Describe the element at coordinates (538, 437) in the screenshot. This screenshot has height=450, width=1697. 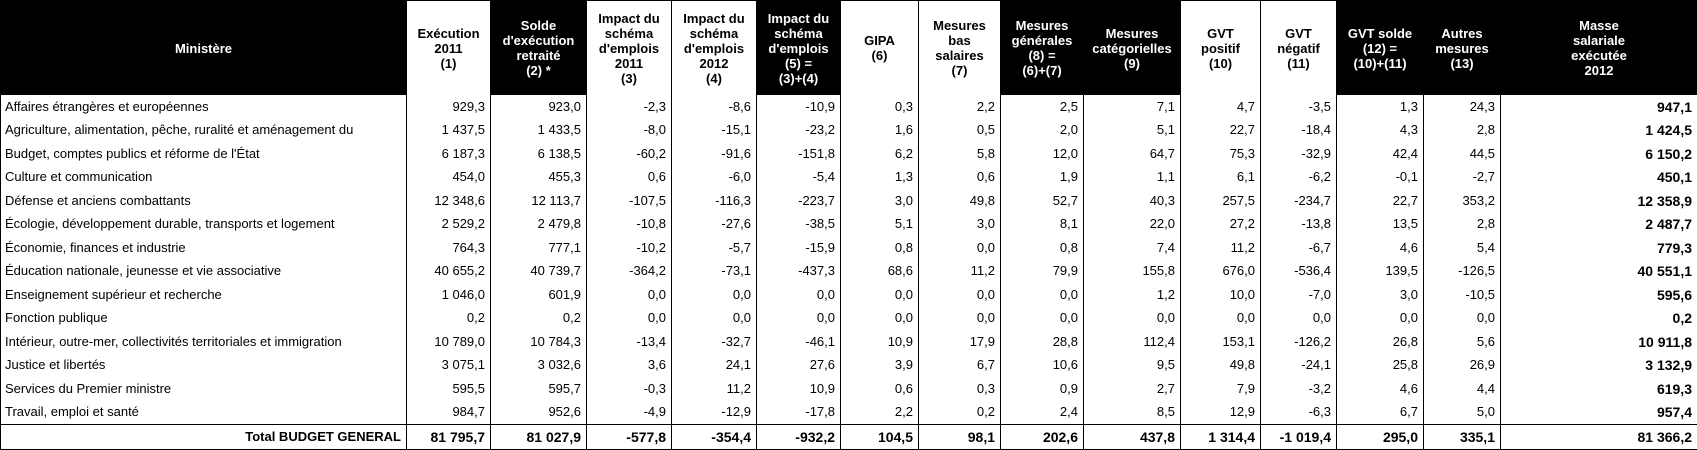
I see `total-value: 81 027,9` at that location.